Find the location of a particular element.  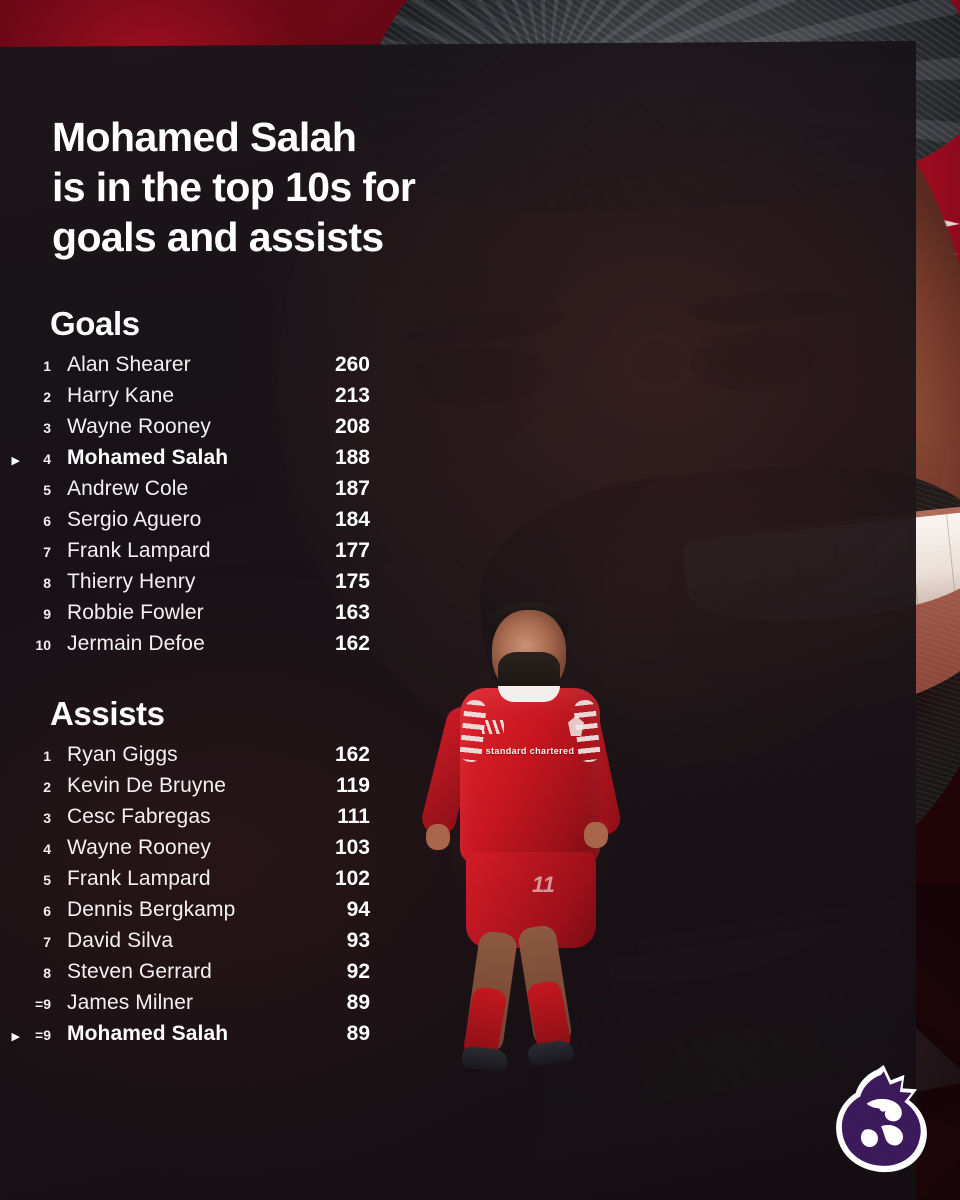

rank-row: 3 Wayne Rooney 208 is located at coordinates (200, 430).